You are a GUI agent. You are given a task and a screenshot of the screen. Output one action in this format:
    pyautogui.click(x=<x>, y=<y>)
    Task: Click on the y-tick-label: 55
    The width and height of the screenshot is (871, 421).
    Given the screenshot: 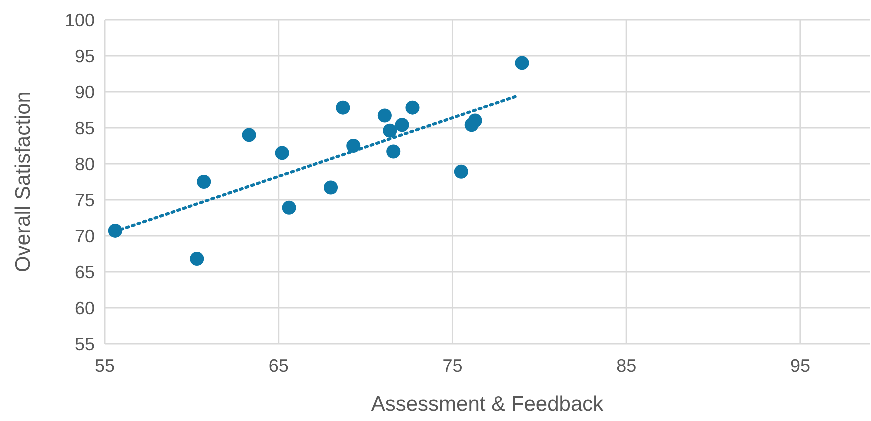 What is the action you would take?
    pyautogui.click(x=84, y=344)
    